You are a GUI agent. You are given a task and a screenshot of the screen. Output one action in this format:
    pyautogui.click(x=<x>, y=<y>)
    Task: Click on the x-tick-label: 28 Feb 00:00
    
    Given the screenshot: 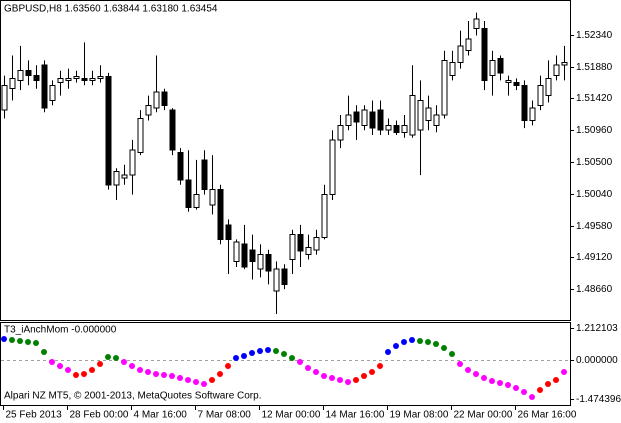 What is the action you would take?
    pyautogui.click(x=99, y=415)
    